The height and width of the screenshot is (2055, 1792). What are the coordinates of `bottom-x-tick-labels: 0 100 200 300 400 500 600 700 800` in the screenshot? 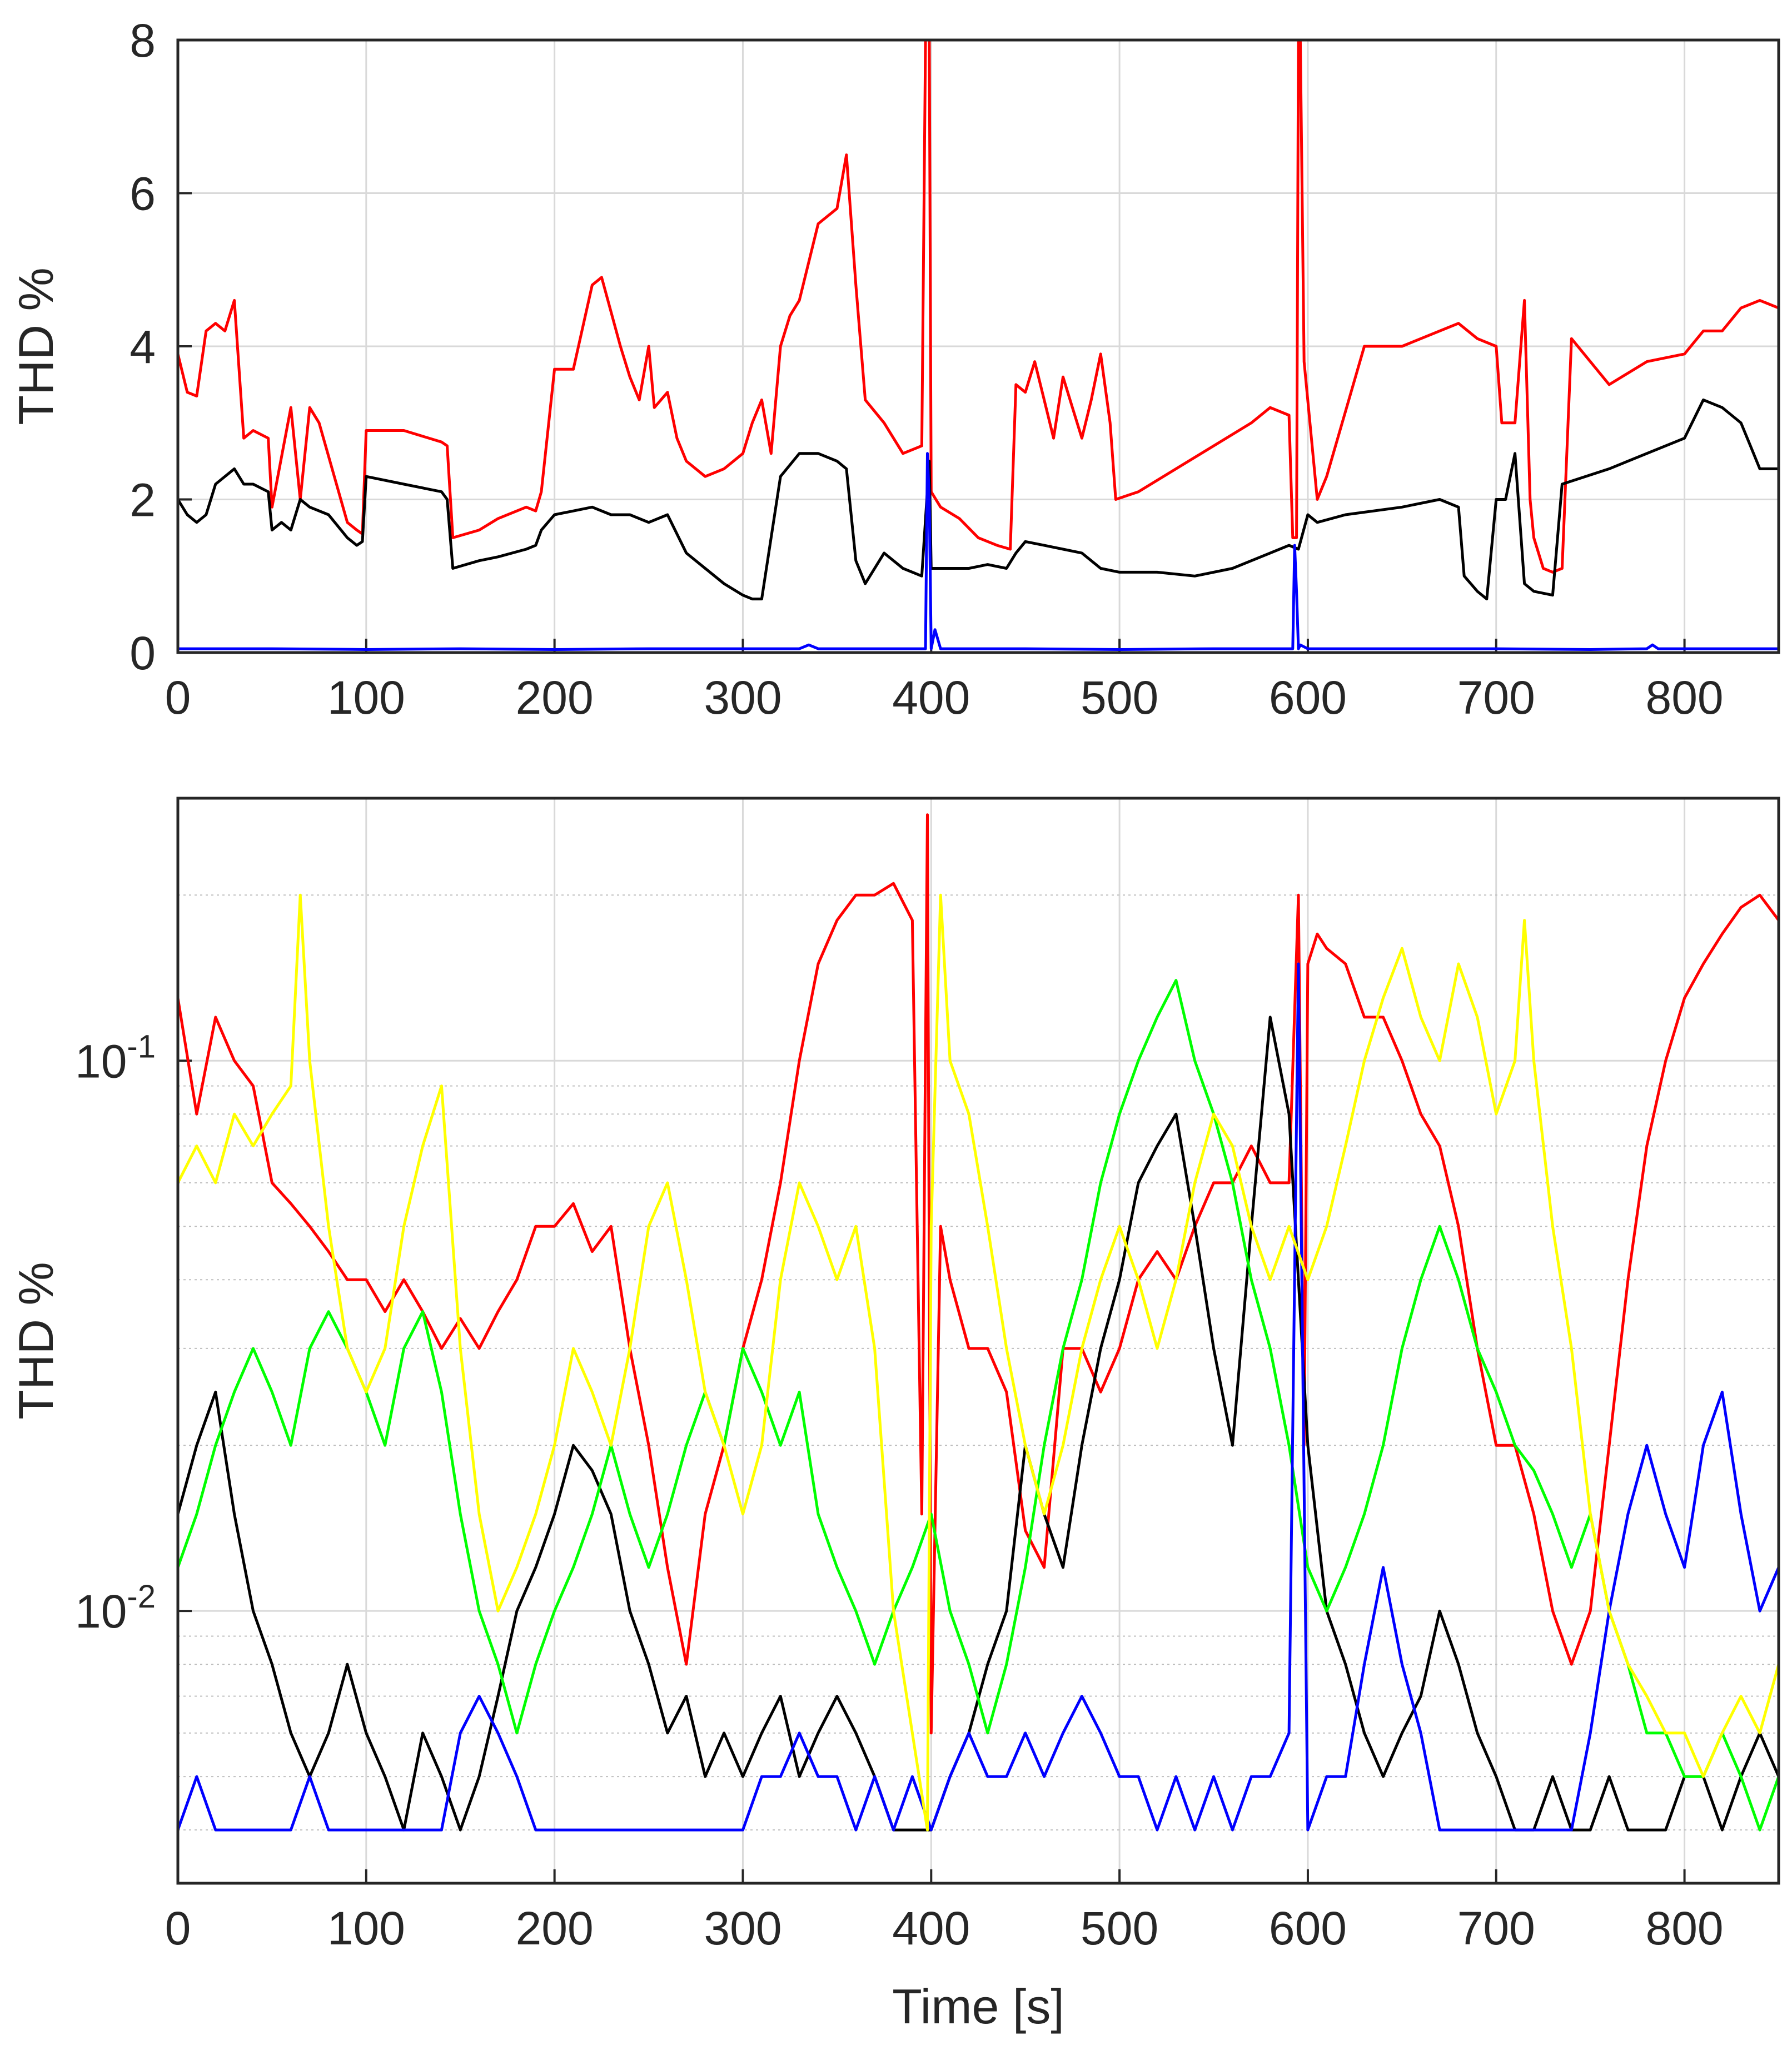 It's located at (944, 1928).